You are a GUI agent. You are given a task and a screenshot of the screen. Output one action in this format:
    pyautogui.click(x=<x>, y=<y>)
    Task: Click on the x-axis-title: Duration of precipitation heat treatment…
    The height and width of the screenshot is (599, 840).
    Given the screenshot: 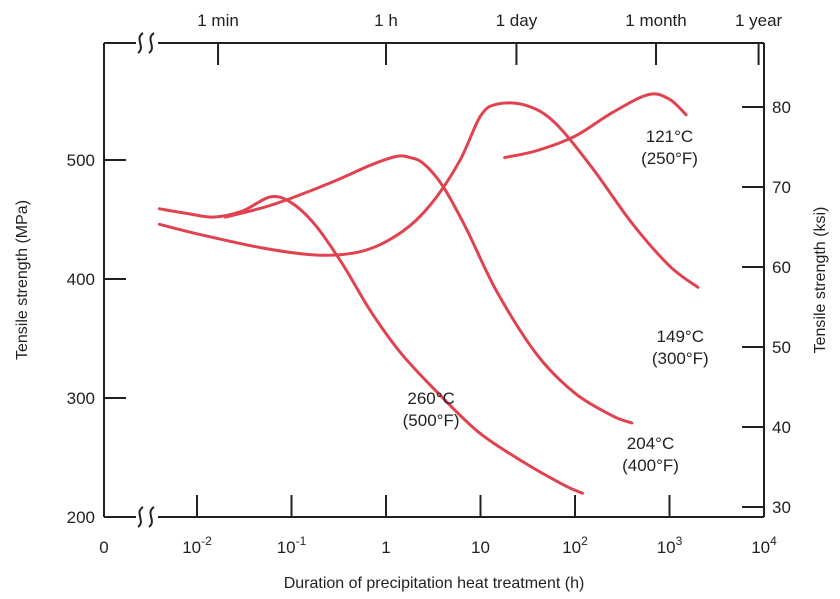 What is the action you would take?
    pyautogui.click(x=434, y=583)
    